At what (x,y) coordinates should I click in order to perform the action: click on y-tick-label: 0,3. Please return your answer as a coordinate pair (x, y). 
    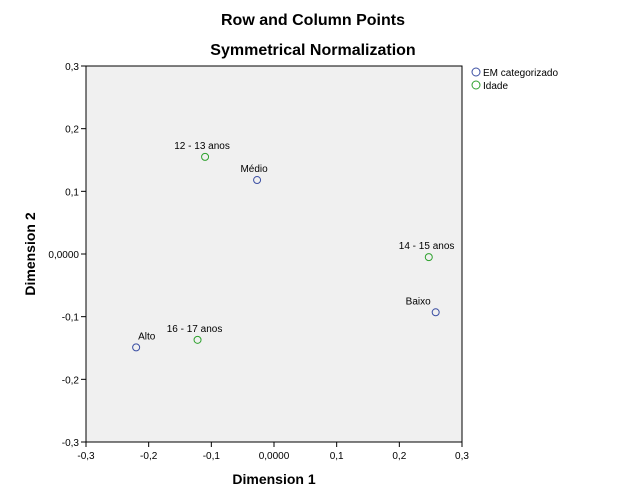
    Looking at the image, I should click on (72, 67).